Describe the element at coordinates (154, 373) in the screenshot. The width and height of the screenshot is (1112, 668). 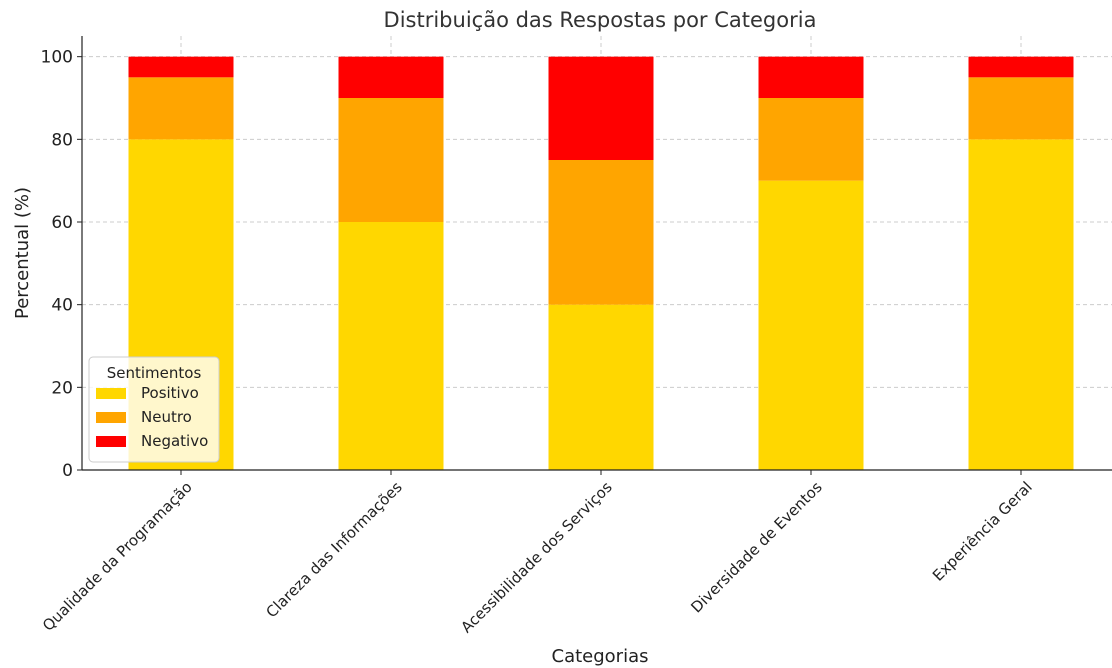
I see `legend-title: Sentimentos` at that location.